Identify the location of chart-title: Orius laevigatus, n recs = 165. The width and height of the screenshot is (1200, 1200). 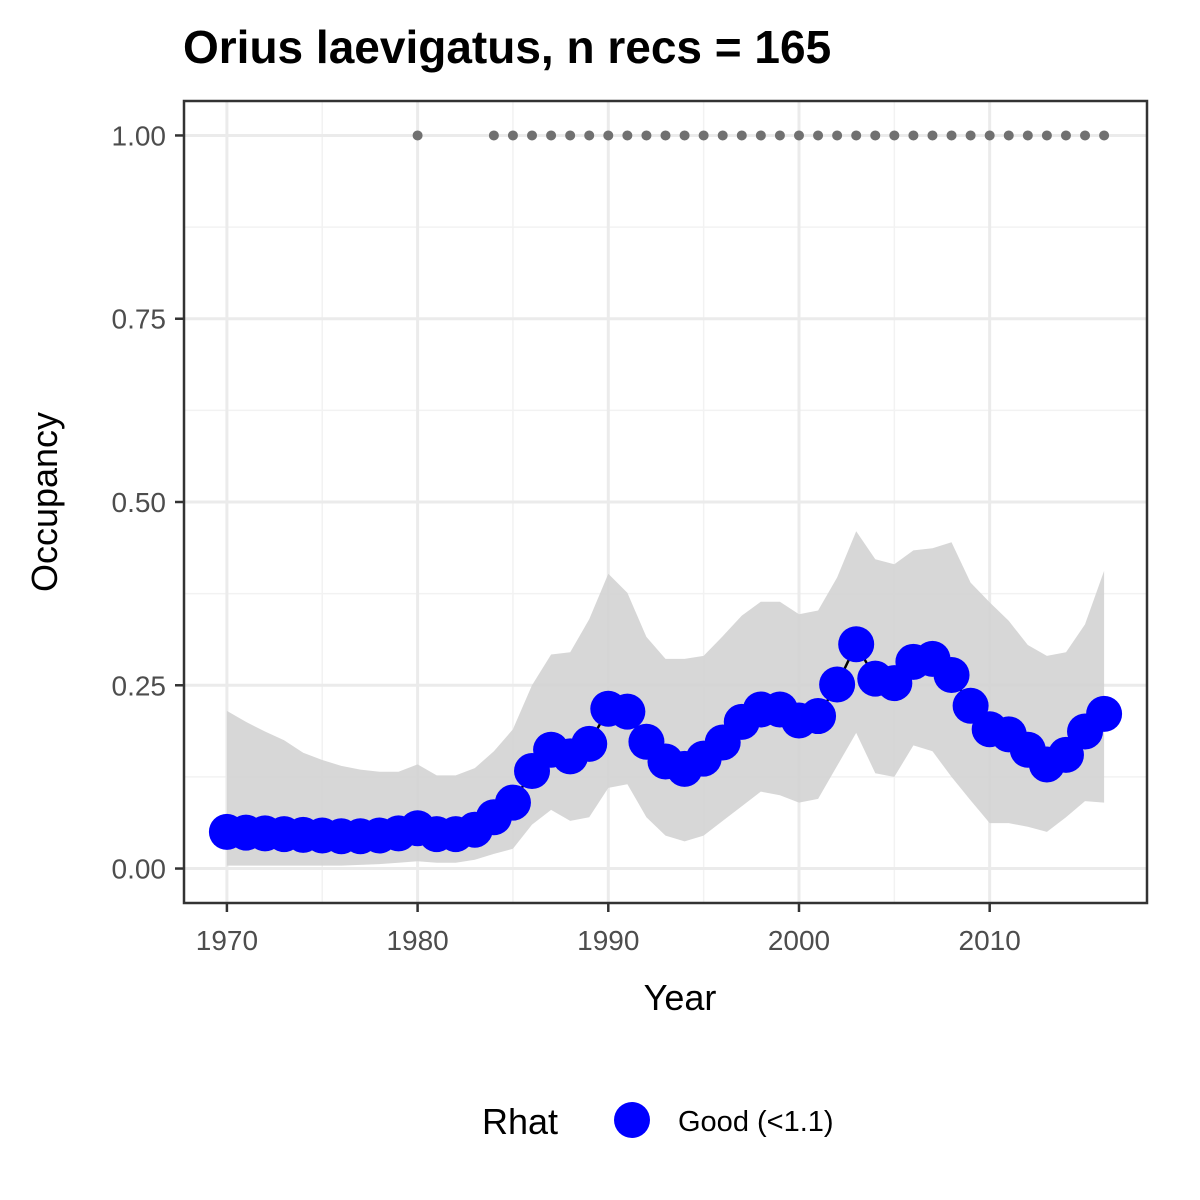
(507, 47).